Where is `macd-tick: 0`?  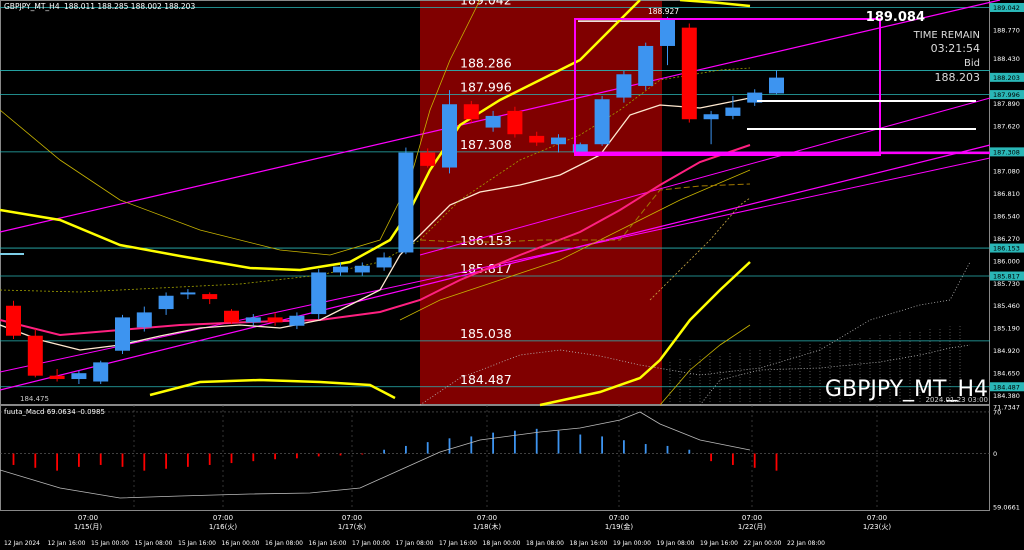 macd-tick: 0 is located at coordinates (995, 454).